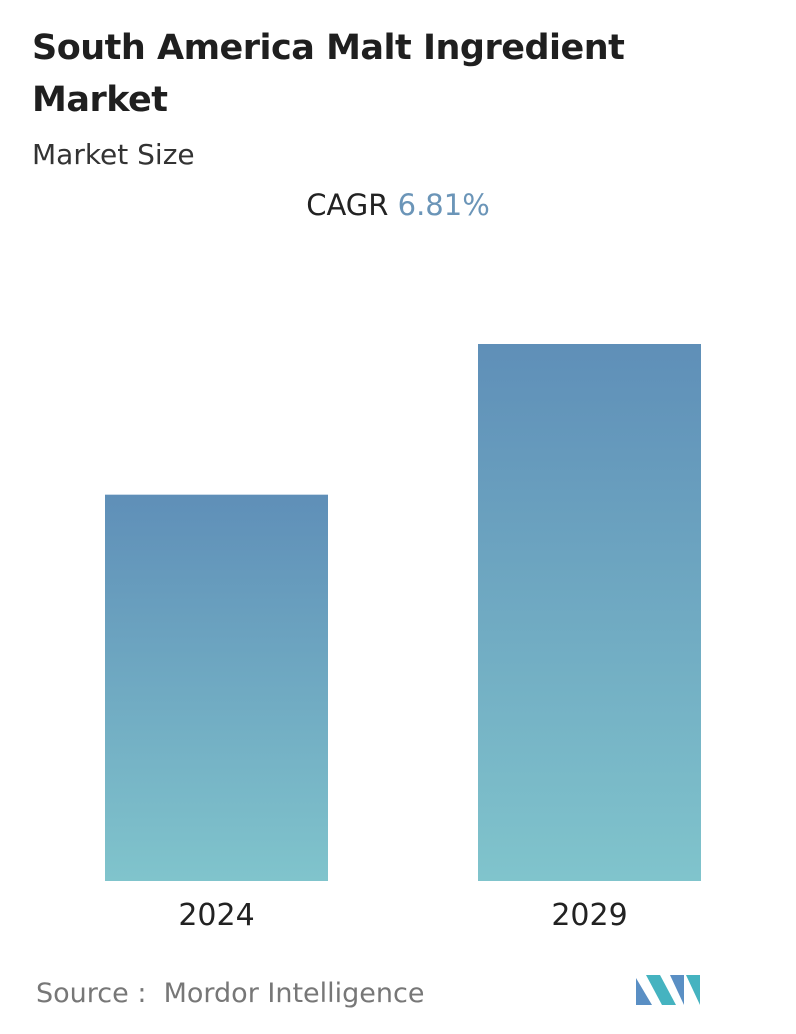  I want to click on chart-subtitle: Market Size, so click(113, 154).